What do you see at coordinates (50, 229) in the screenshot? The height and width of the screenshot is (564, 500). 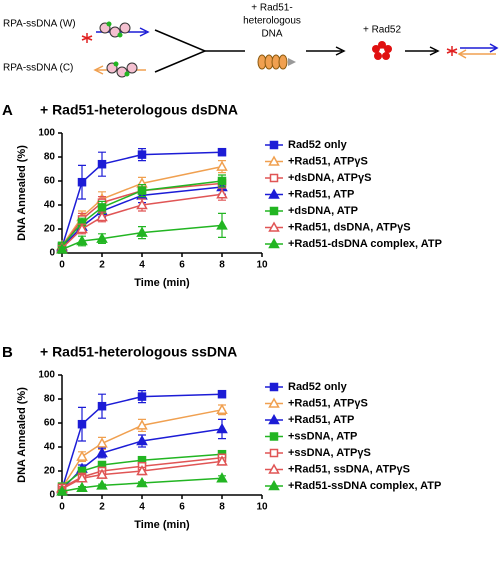 I see `y-tick-label: 20` at bounding box center [50, 229].